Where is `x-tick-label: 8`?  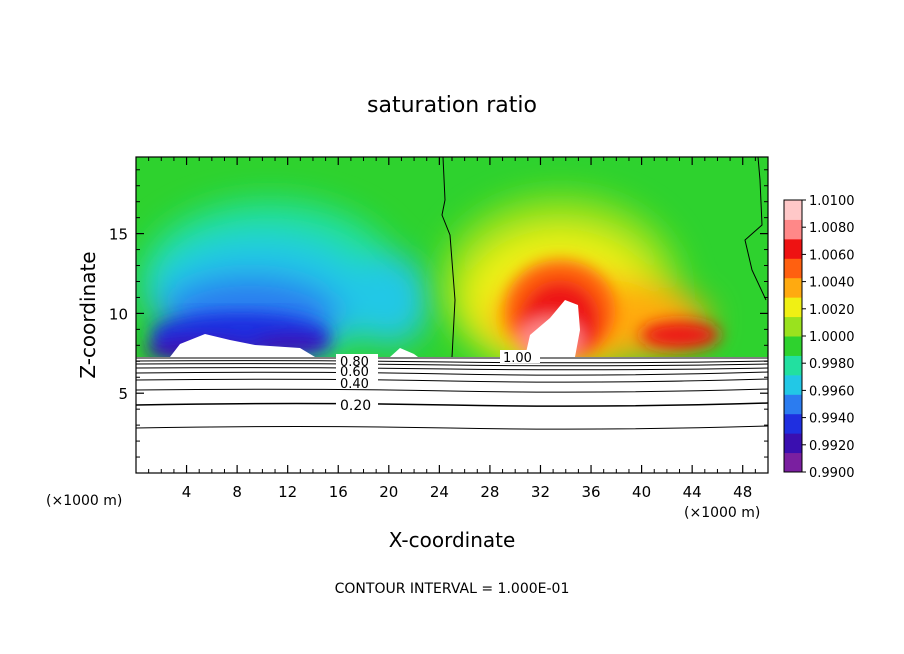 x-tick-label: 8 is located at coordinates (237, 492).